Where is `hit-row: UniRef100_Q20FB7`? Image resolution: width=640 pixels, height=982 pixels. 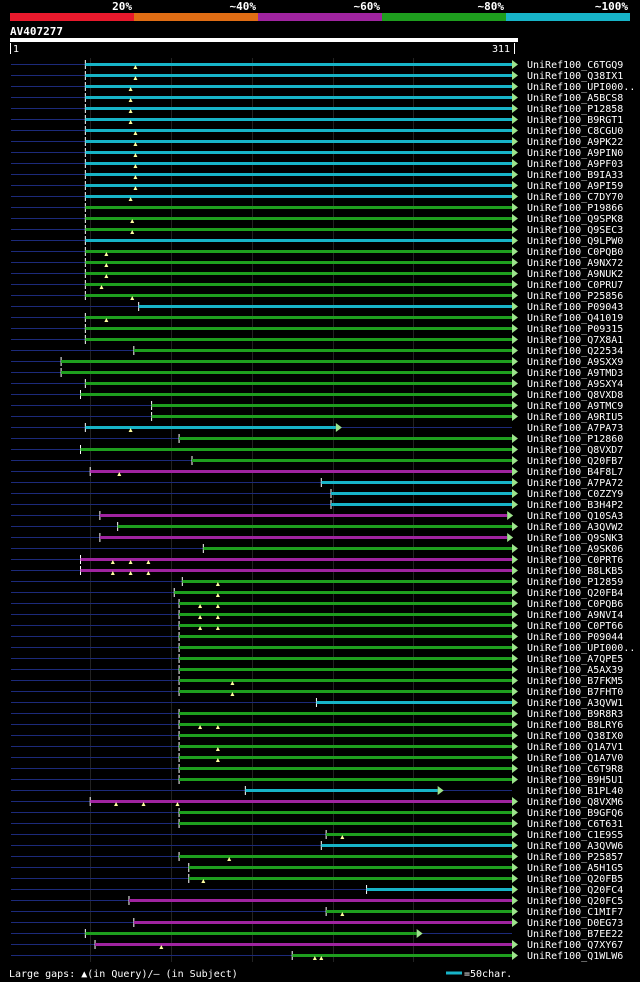 hit-row: UniRef100_Q20FB7 is located at coordinates (317, 461).